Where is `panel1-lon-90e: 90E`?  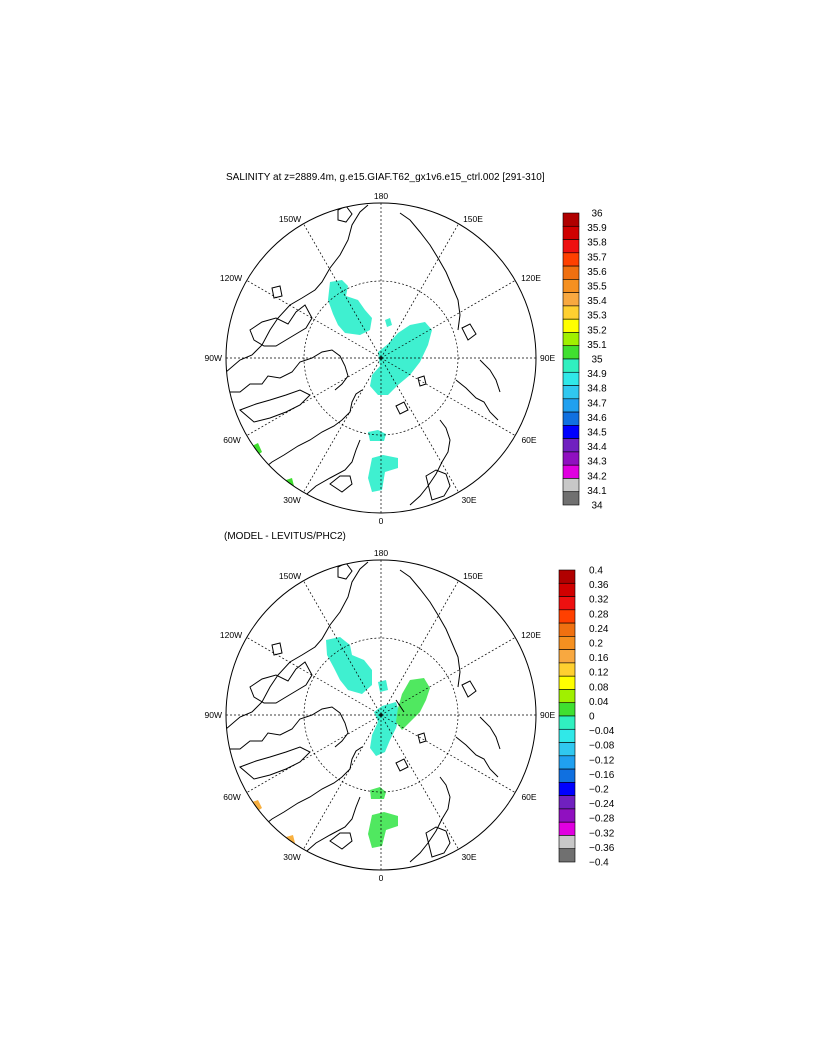
panel1-lon-90e: 90E is located at coordinates (547, 358).